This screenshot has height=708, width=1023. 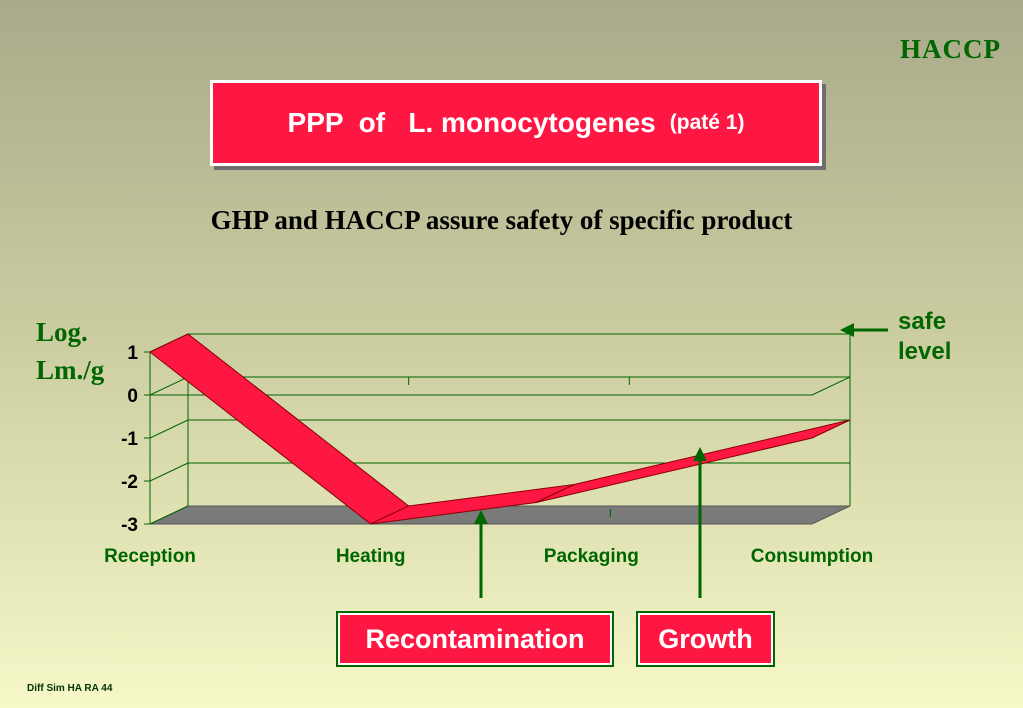 What do you see at coordinates (481, 517) in the screenshot?
I see `recontamination-arrow-head` at bounding box center [481, 517].